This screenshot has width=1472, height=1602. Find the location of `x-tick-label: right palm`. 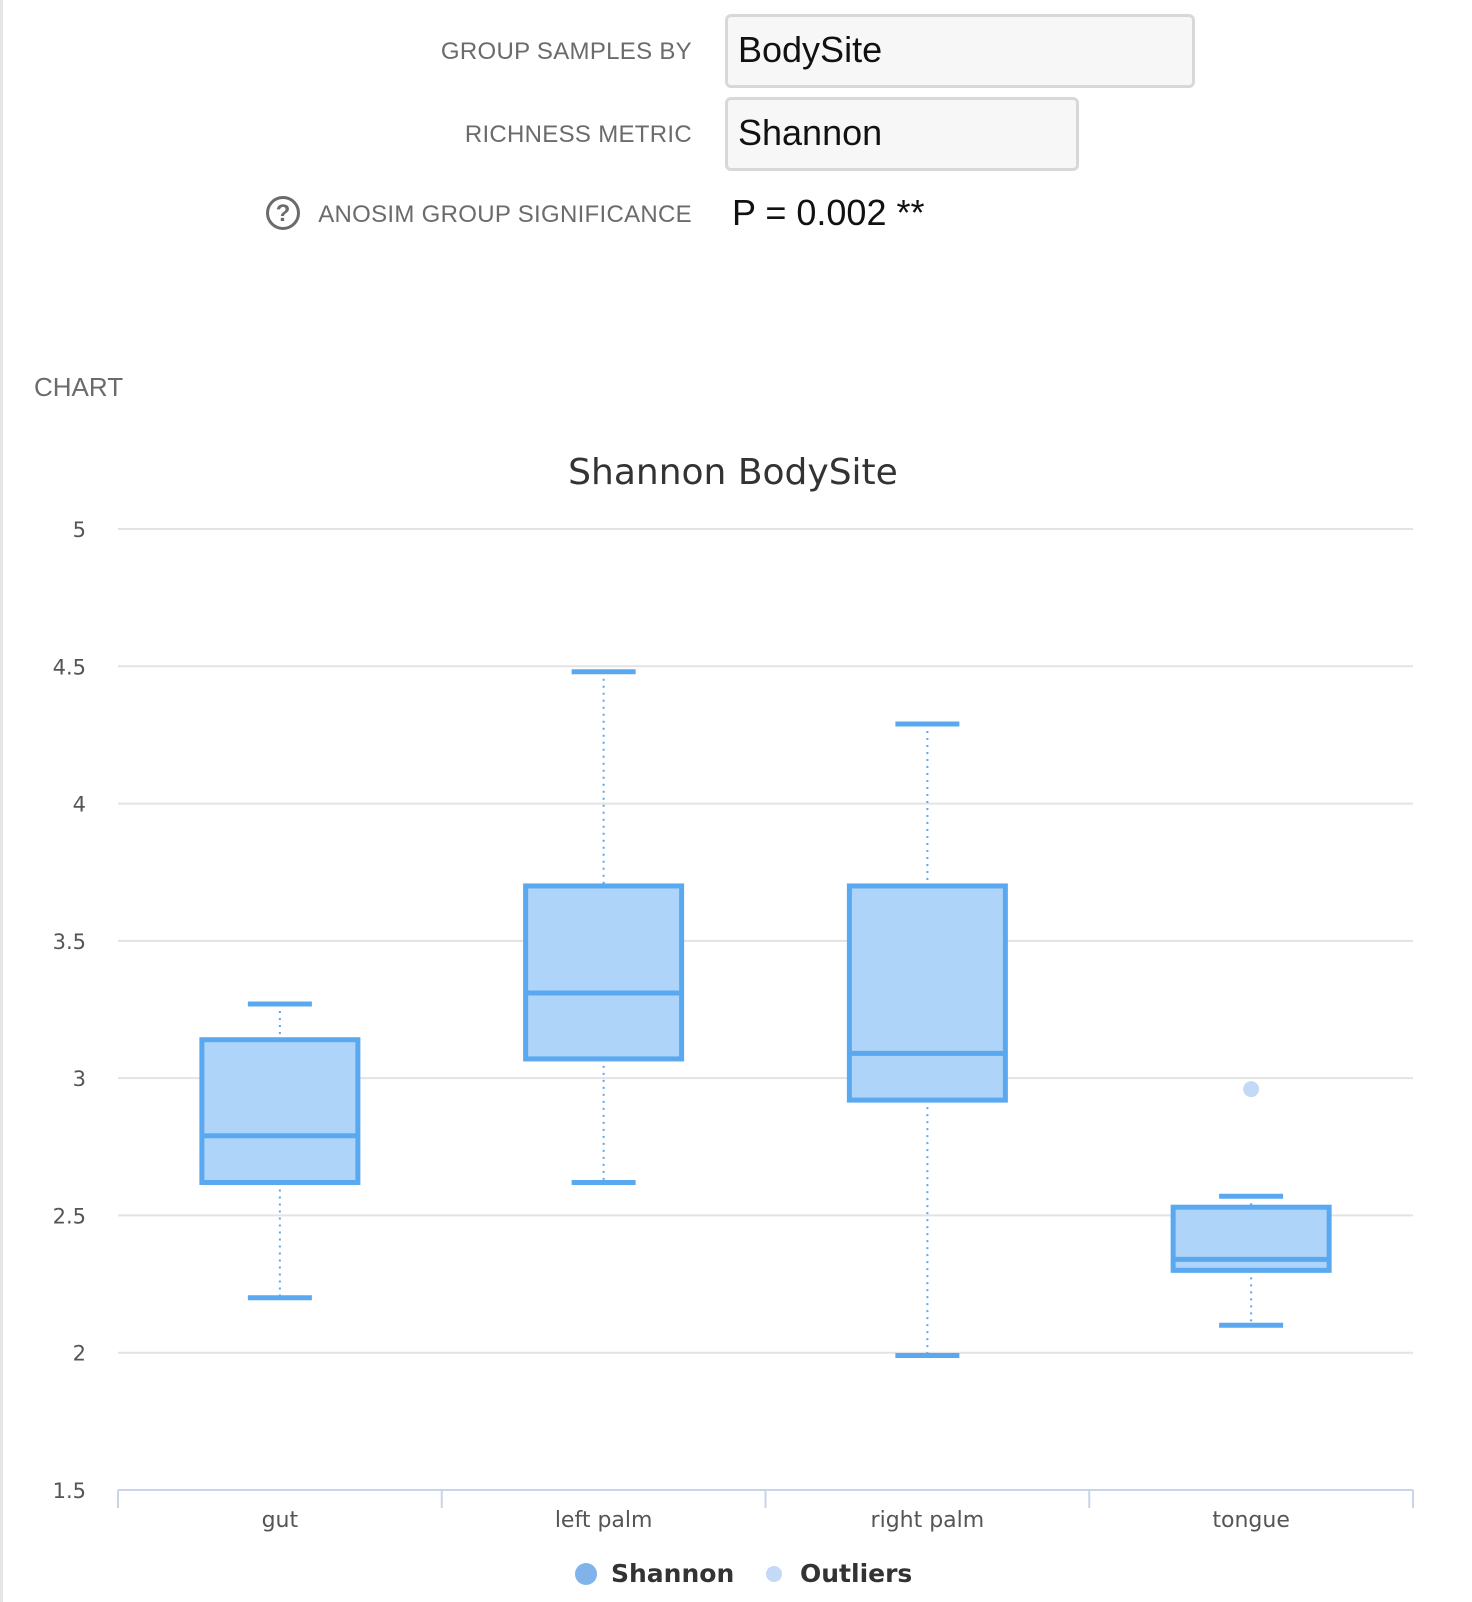

x-tick-label: right palm is located at coordinates (928, 1520).